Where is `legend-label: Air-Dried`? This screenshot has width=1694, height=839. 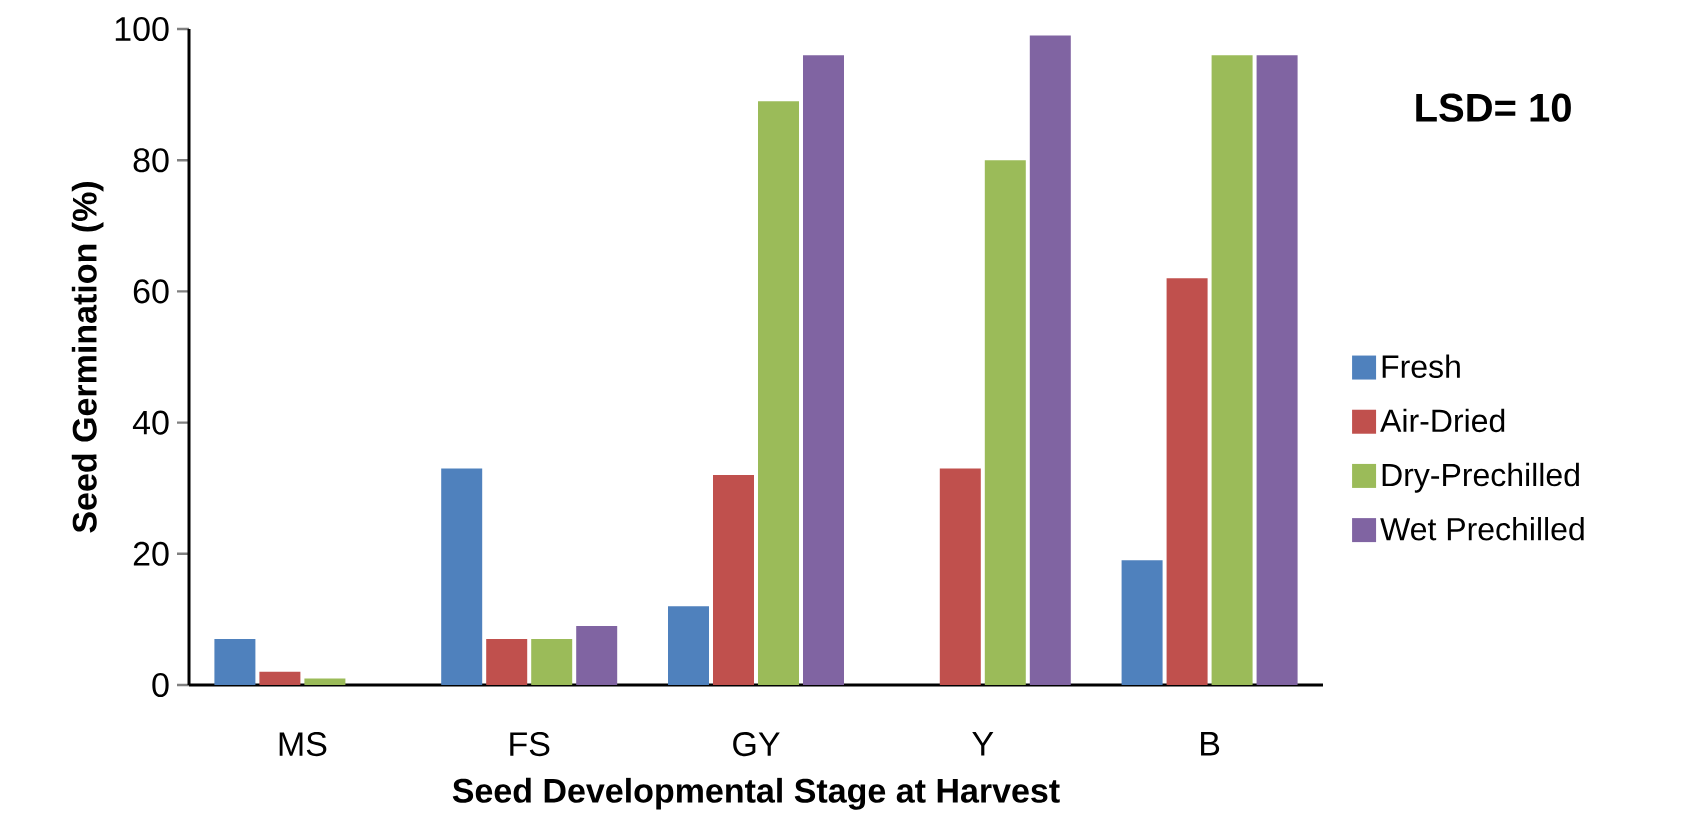
legend-label: Air-Dried is located at coordinates (1442, 420).